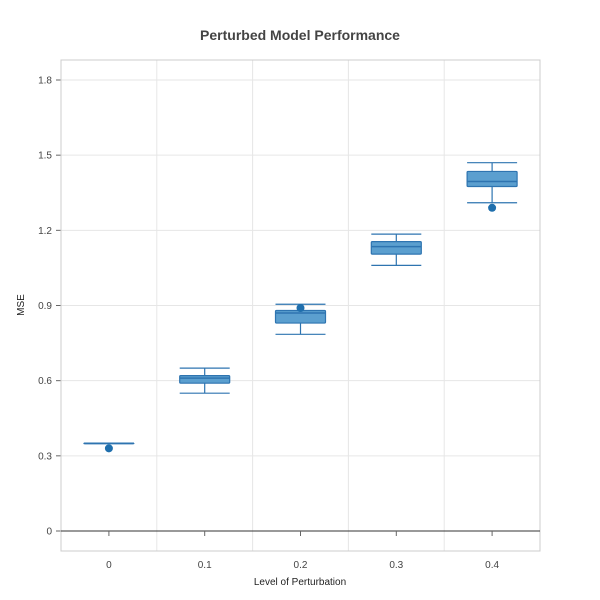 The image size is (600, 600). What do you see at coordinates (49, 532) in the screenshot?
I see `y-tick-label: 0` at bounding box center [49, 532].